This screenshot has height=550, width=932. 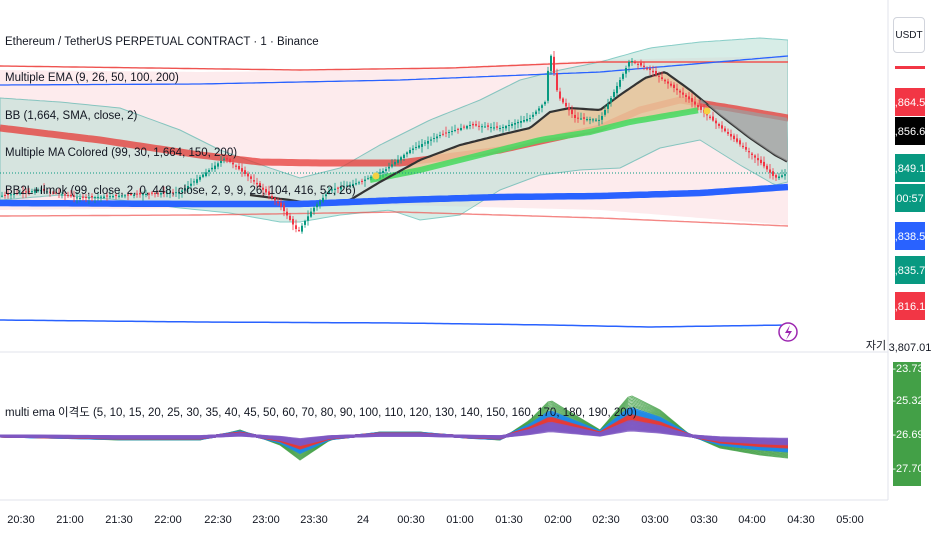 I want to click on red-lower-line, so click(x=394, y=219).